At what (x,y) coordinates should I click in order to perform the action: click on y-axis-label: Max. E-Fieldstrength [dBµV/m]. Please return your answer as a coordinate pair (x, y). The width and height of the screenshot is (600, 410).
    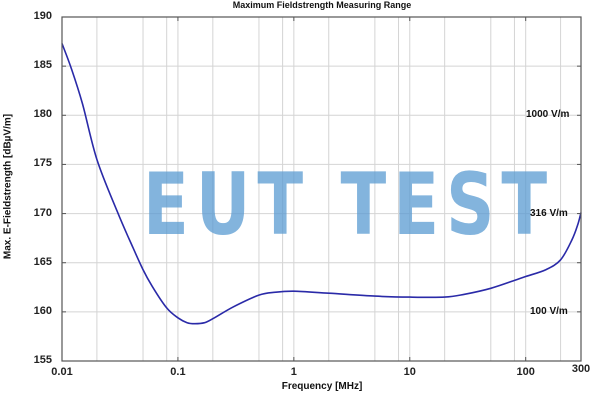
    Looking at the image, I should click on (8, 186).